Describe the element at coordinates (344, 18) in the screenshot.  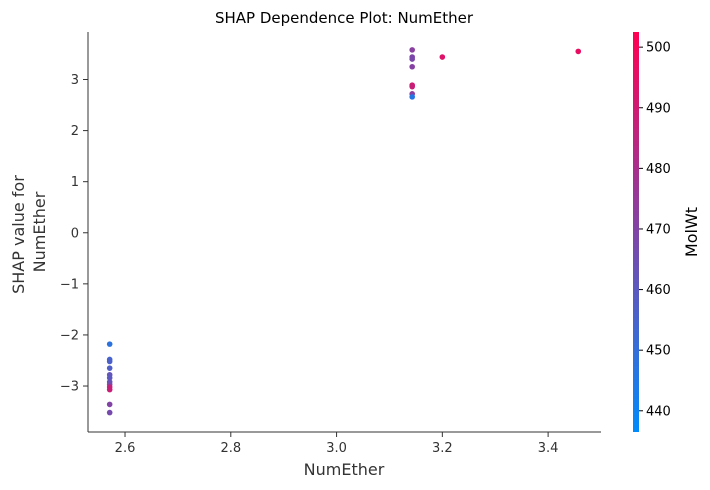
I see `chart-title: SHAP Dependence Plot: NumEther` at that location.